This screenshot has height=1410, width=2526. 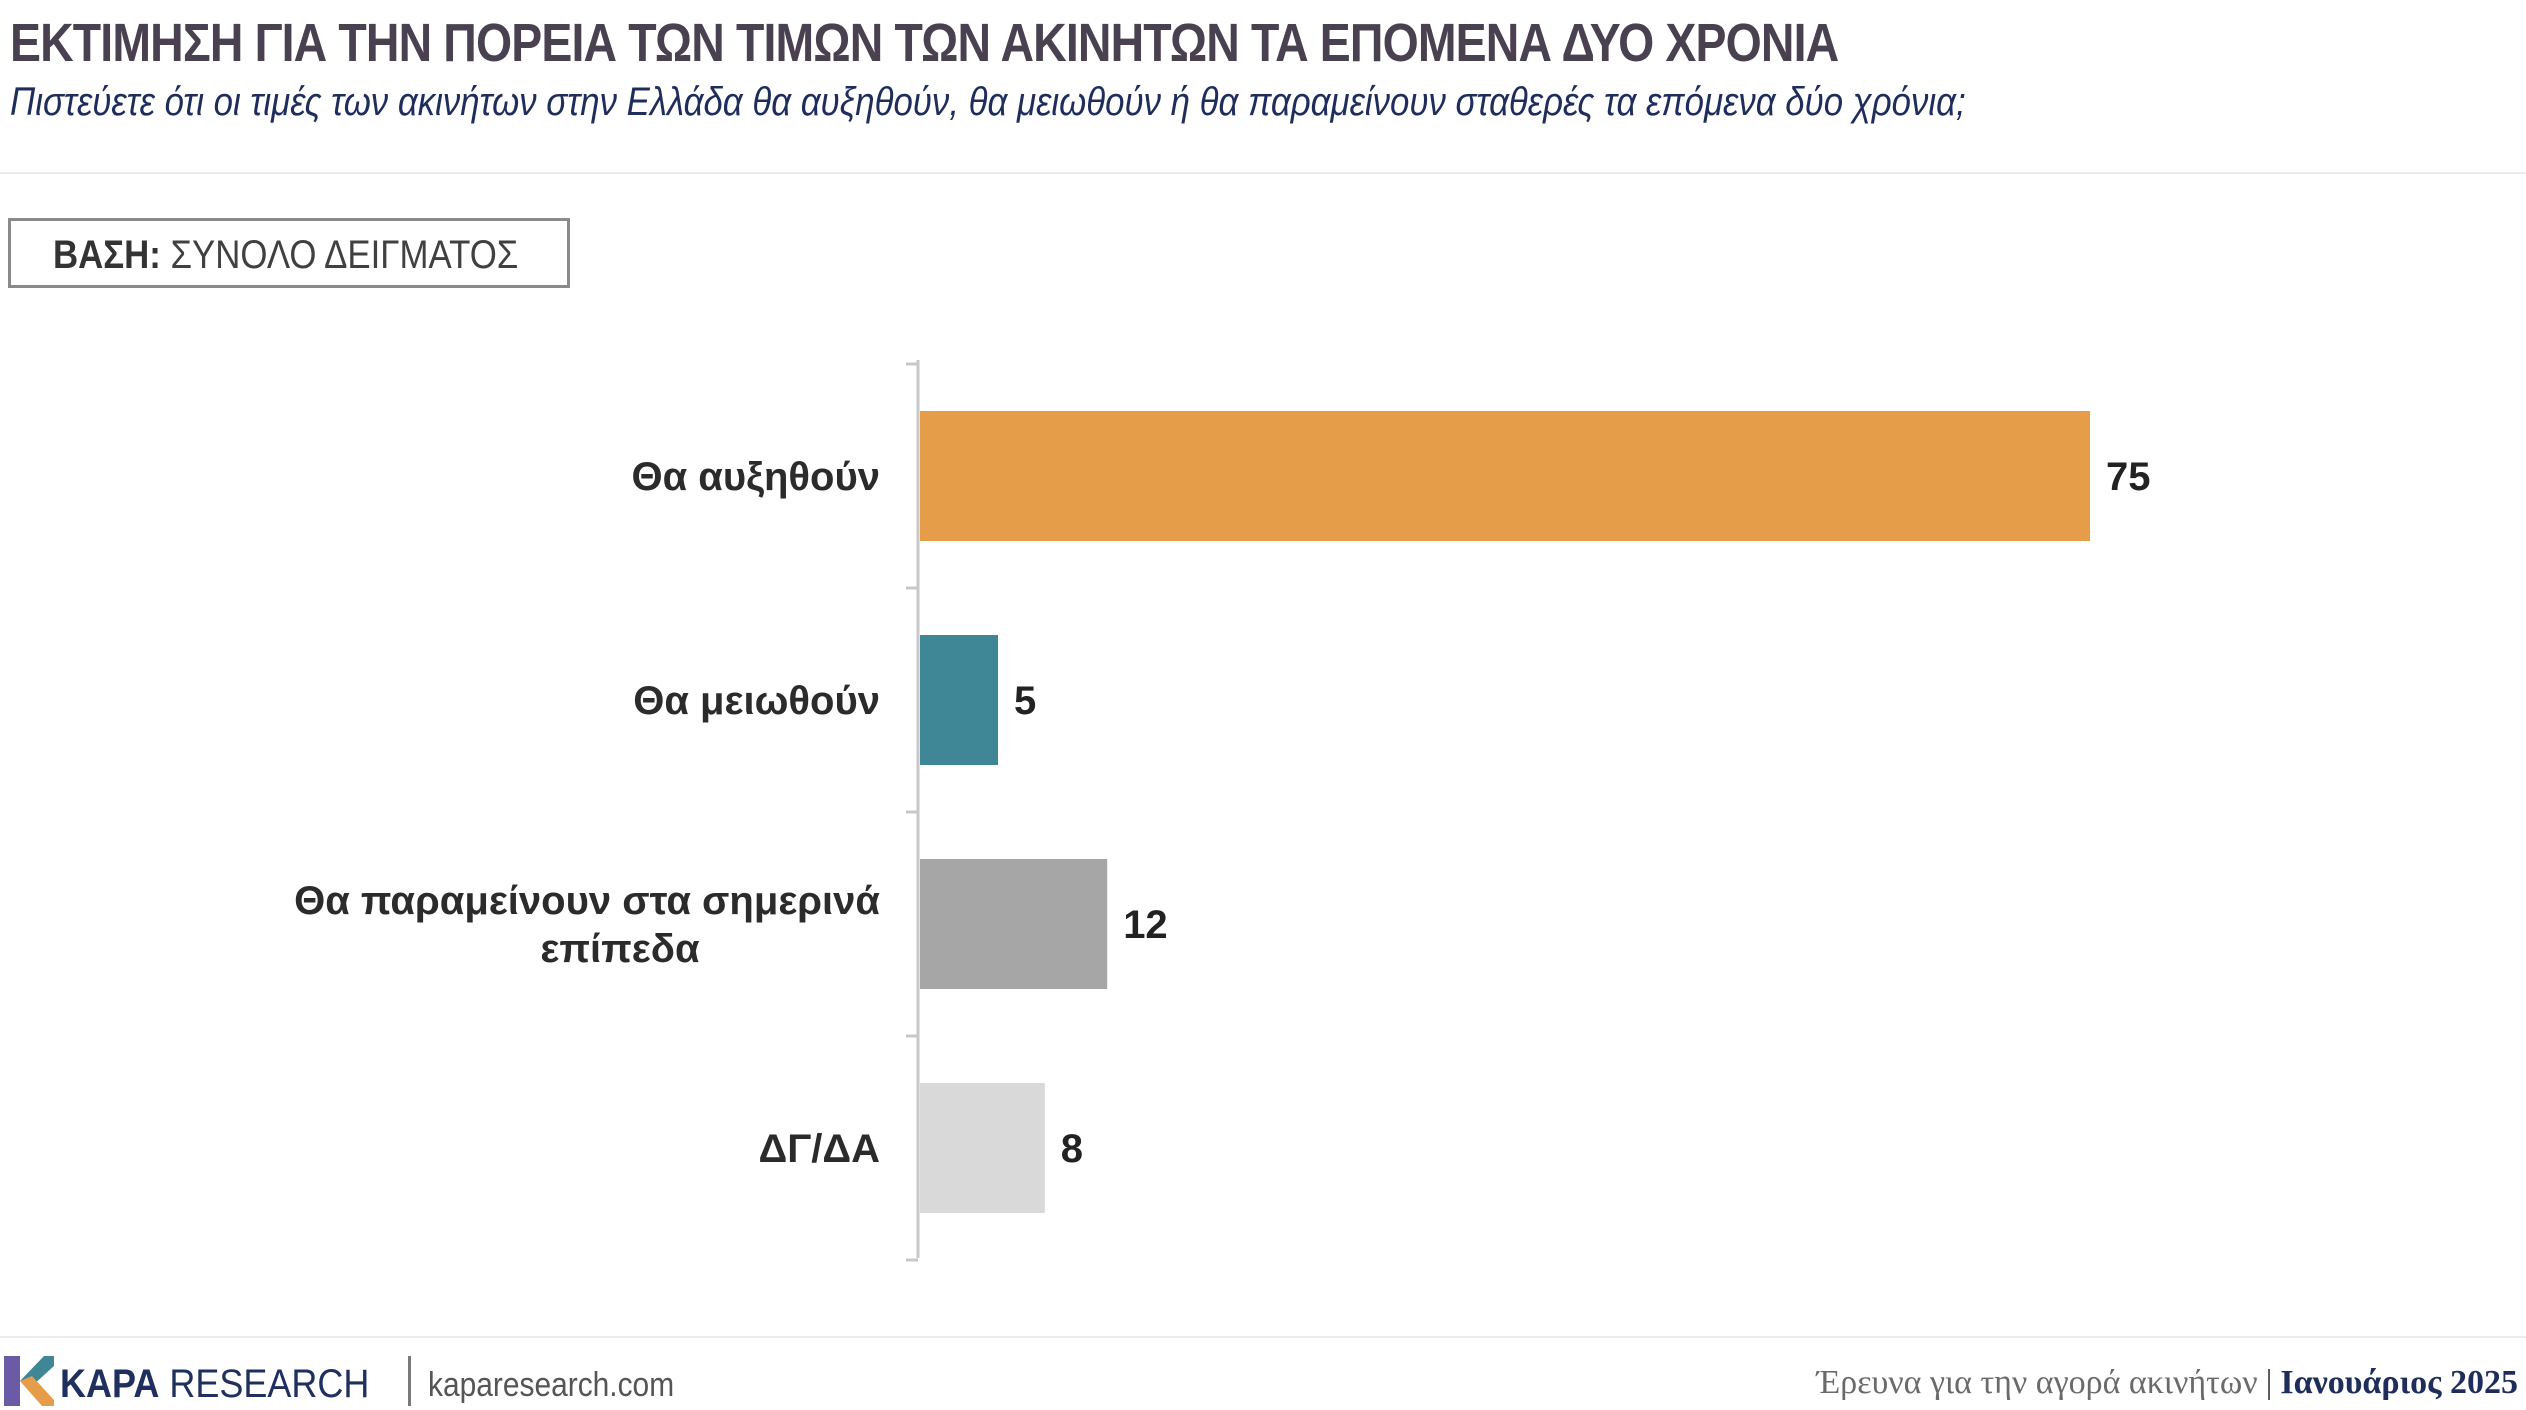 I want to click on sample-base-text: ΒΑΣΗ: ΣΥΝΟΛΟ ΔΕΙΓΜΑΤΟΣ, so click(x=285, y=255).